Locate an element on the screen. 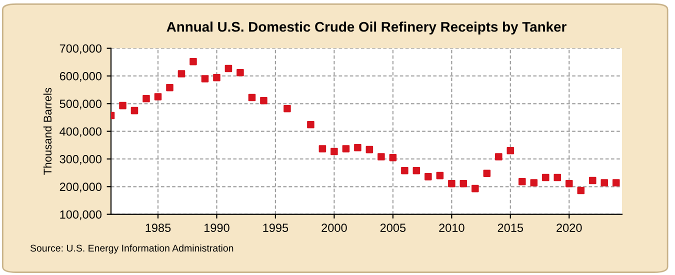 The height and width of the screenshot is (275, 675). y-tick-label: 700,000 is located at coordinates (81, 49).